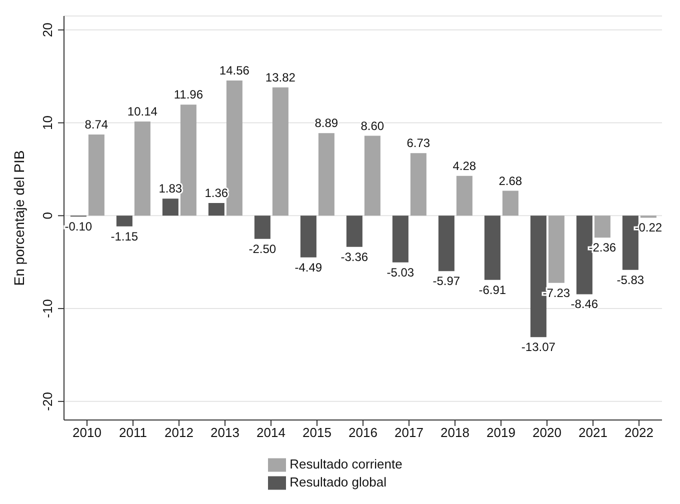 The height and width of the screenshot is (504, 680). What do you see at coordinates (87, 432) in the screenshot?
I see `x-tick-label: 2010` at bounding box center [87, 432].